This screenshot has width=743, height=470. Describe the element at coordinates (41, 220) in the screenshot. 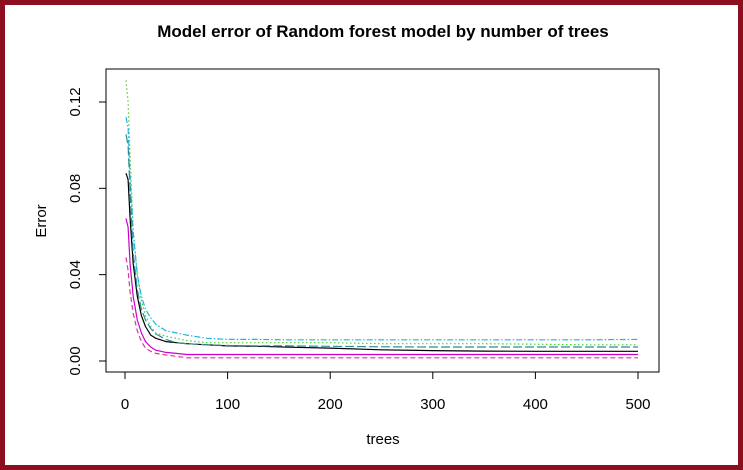

I see `y-axis-label: Error` at that location.